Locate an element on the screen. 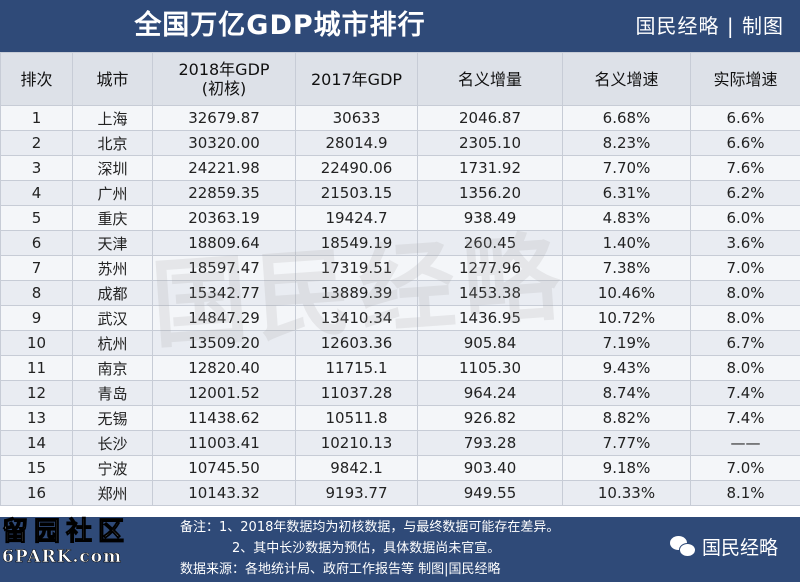  col-gdp-2018-cell: 22859.35 is located at coordinates (224, 193).